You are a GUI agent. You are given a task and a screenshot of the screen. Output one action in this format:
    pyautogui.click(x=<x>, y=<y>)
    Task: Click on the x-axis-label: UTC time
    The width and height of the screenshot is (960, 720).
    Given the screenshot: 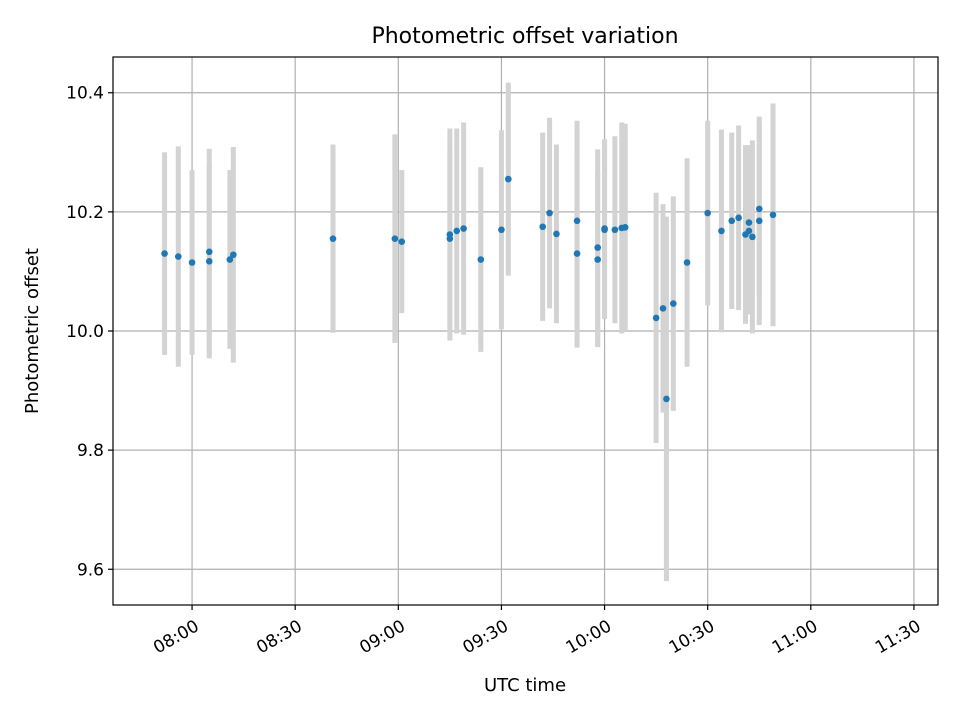 What is the action you would take?
    pyautogui.click(x=525, y=685)
    